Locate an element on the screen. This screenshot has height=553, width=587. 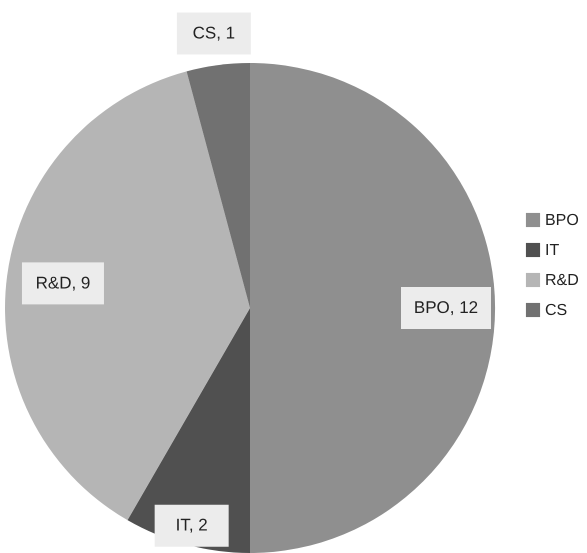
data-label: R&D, 9 is located at coordinates (63, 282).